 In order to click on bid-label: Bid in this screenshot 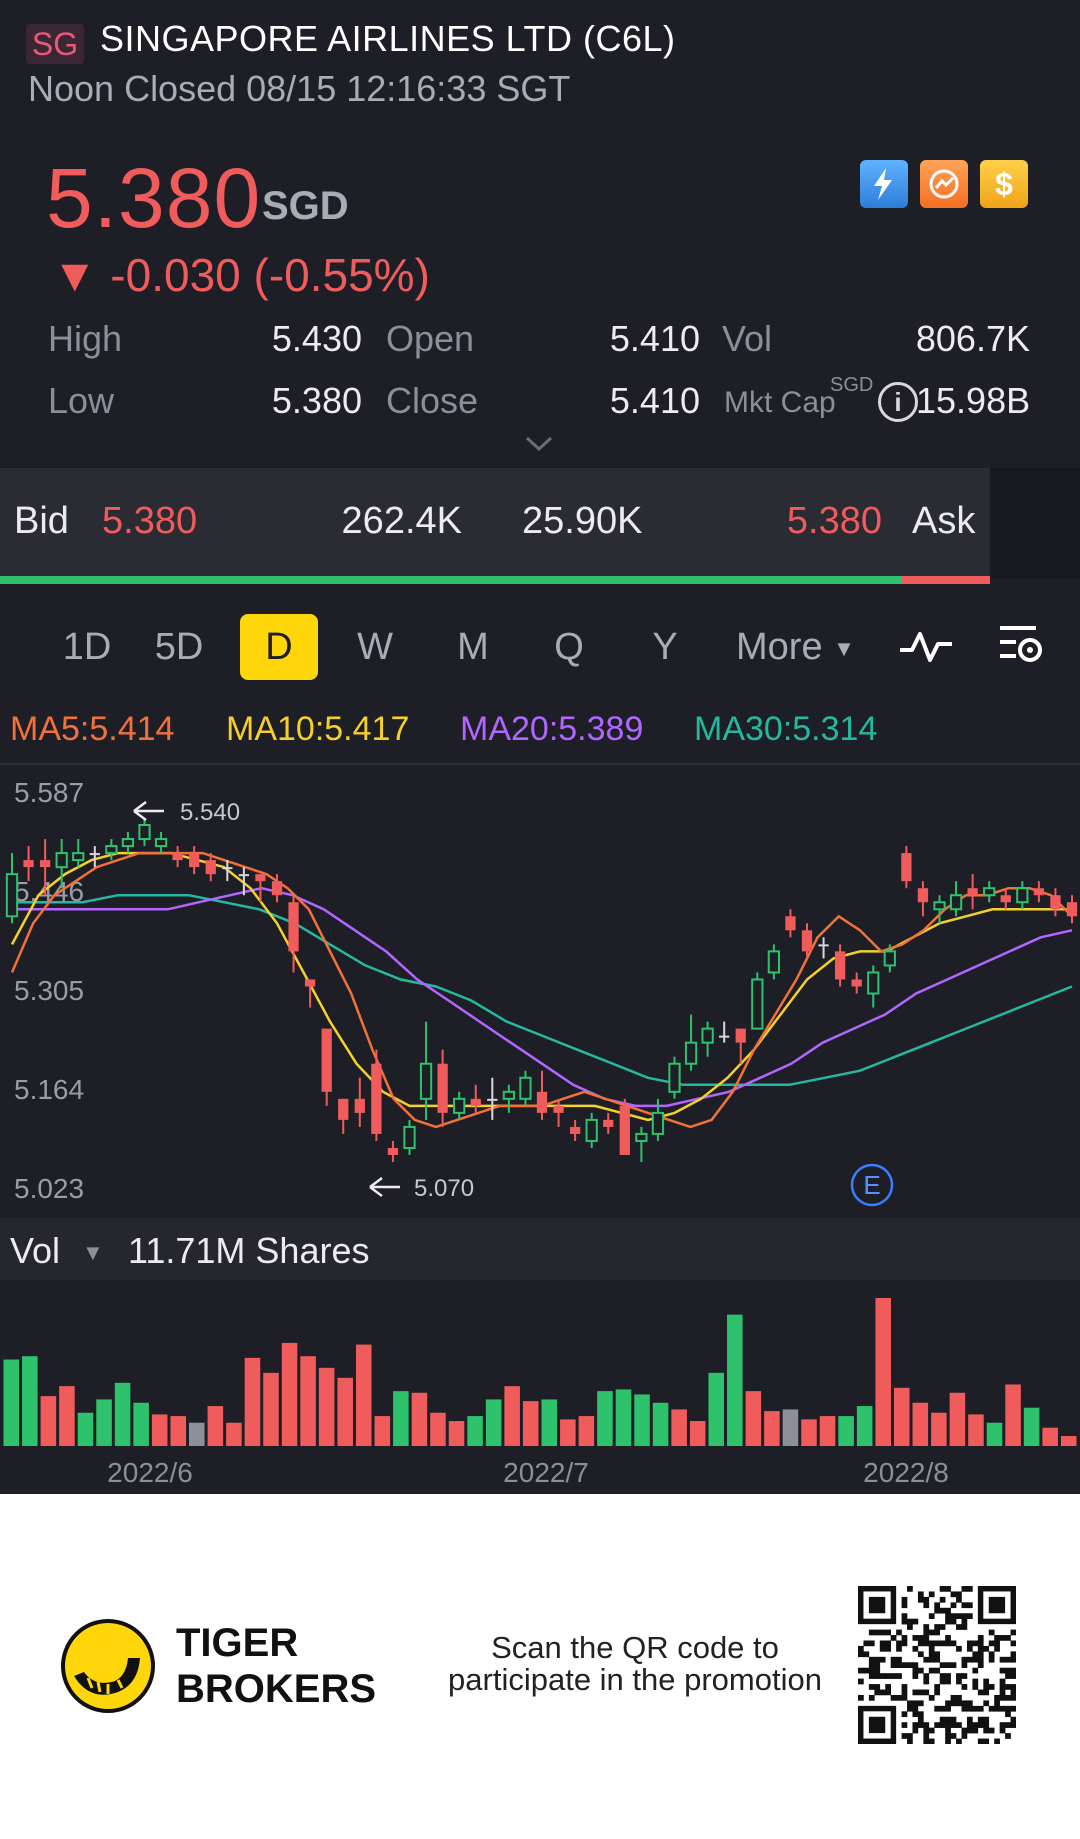, I will do `click(41, 521)`.